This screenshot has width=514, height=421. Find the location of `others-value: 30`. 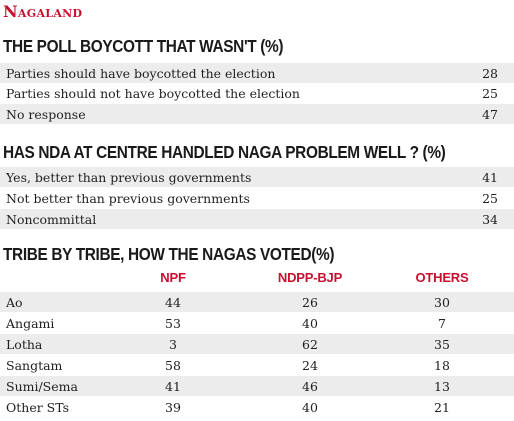

others-value: 30 is located at coordinates (442, 302).